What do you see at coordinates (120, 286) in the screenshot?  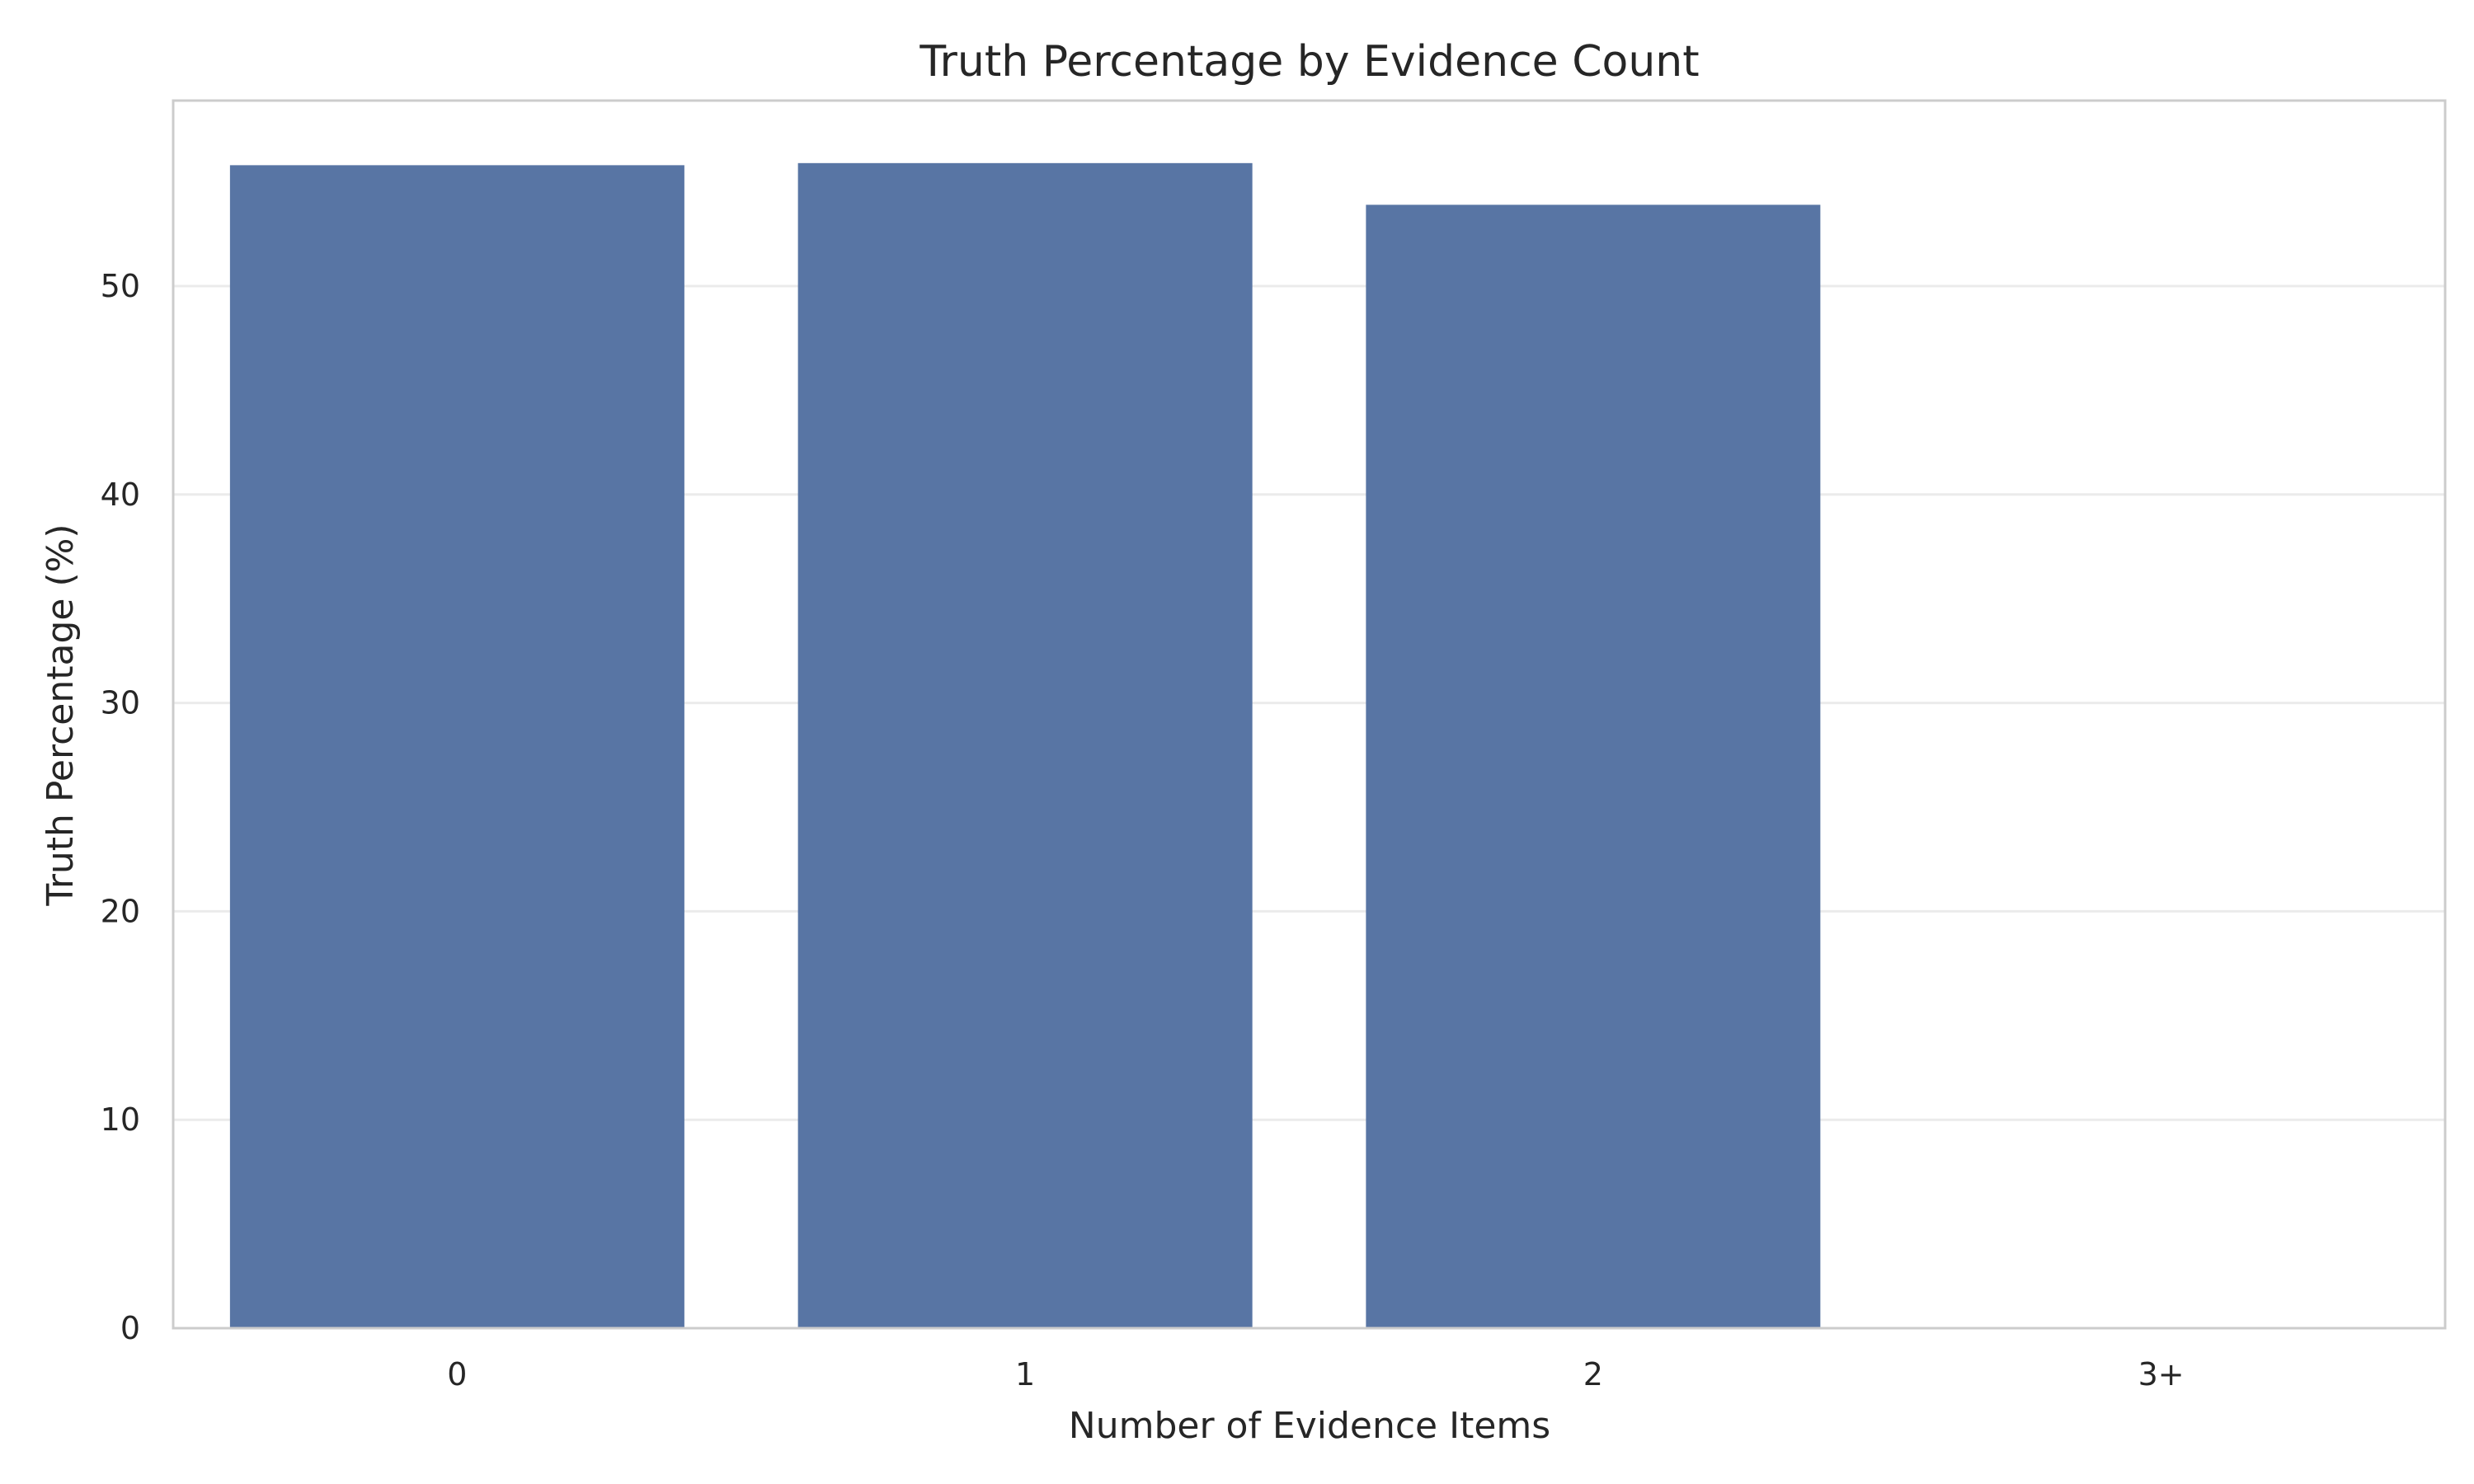 I see `y-tick-label: 50` at bounding box center [120, 286].